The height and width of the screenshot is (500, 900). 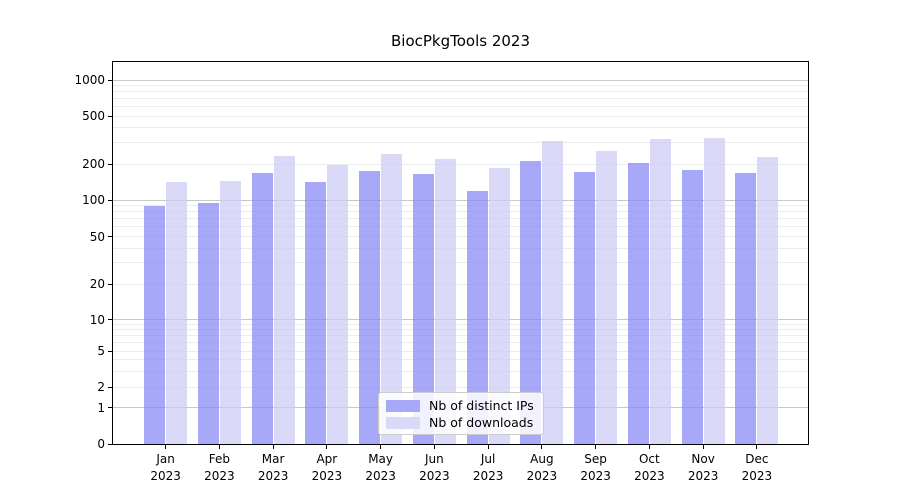 What do you see at coordinates (461, 405) in the screenshot?
I see `legend-item: Nb of distinct IPs` at bounding box center [461, 405].